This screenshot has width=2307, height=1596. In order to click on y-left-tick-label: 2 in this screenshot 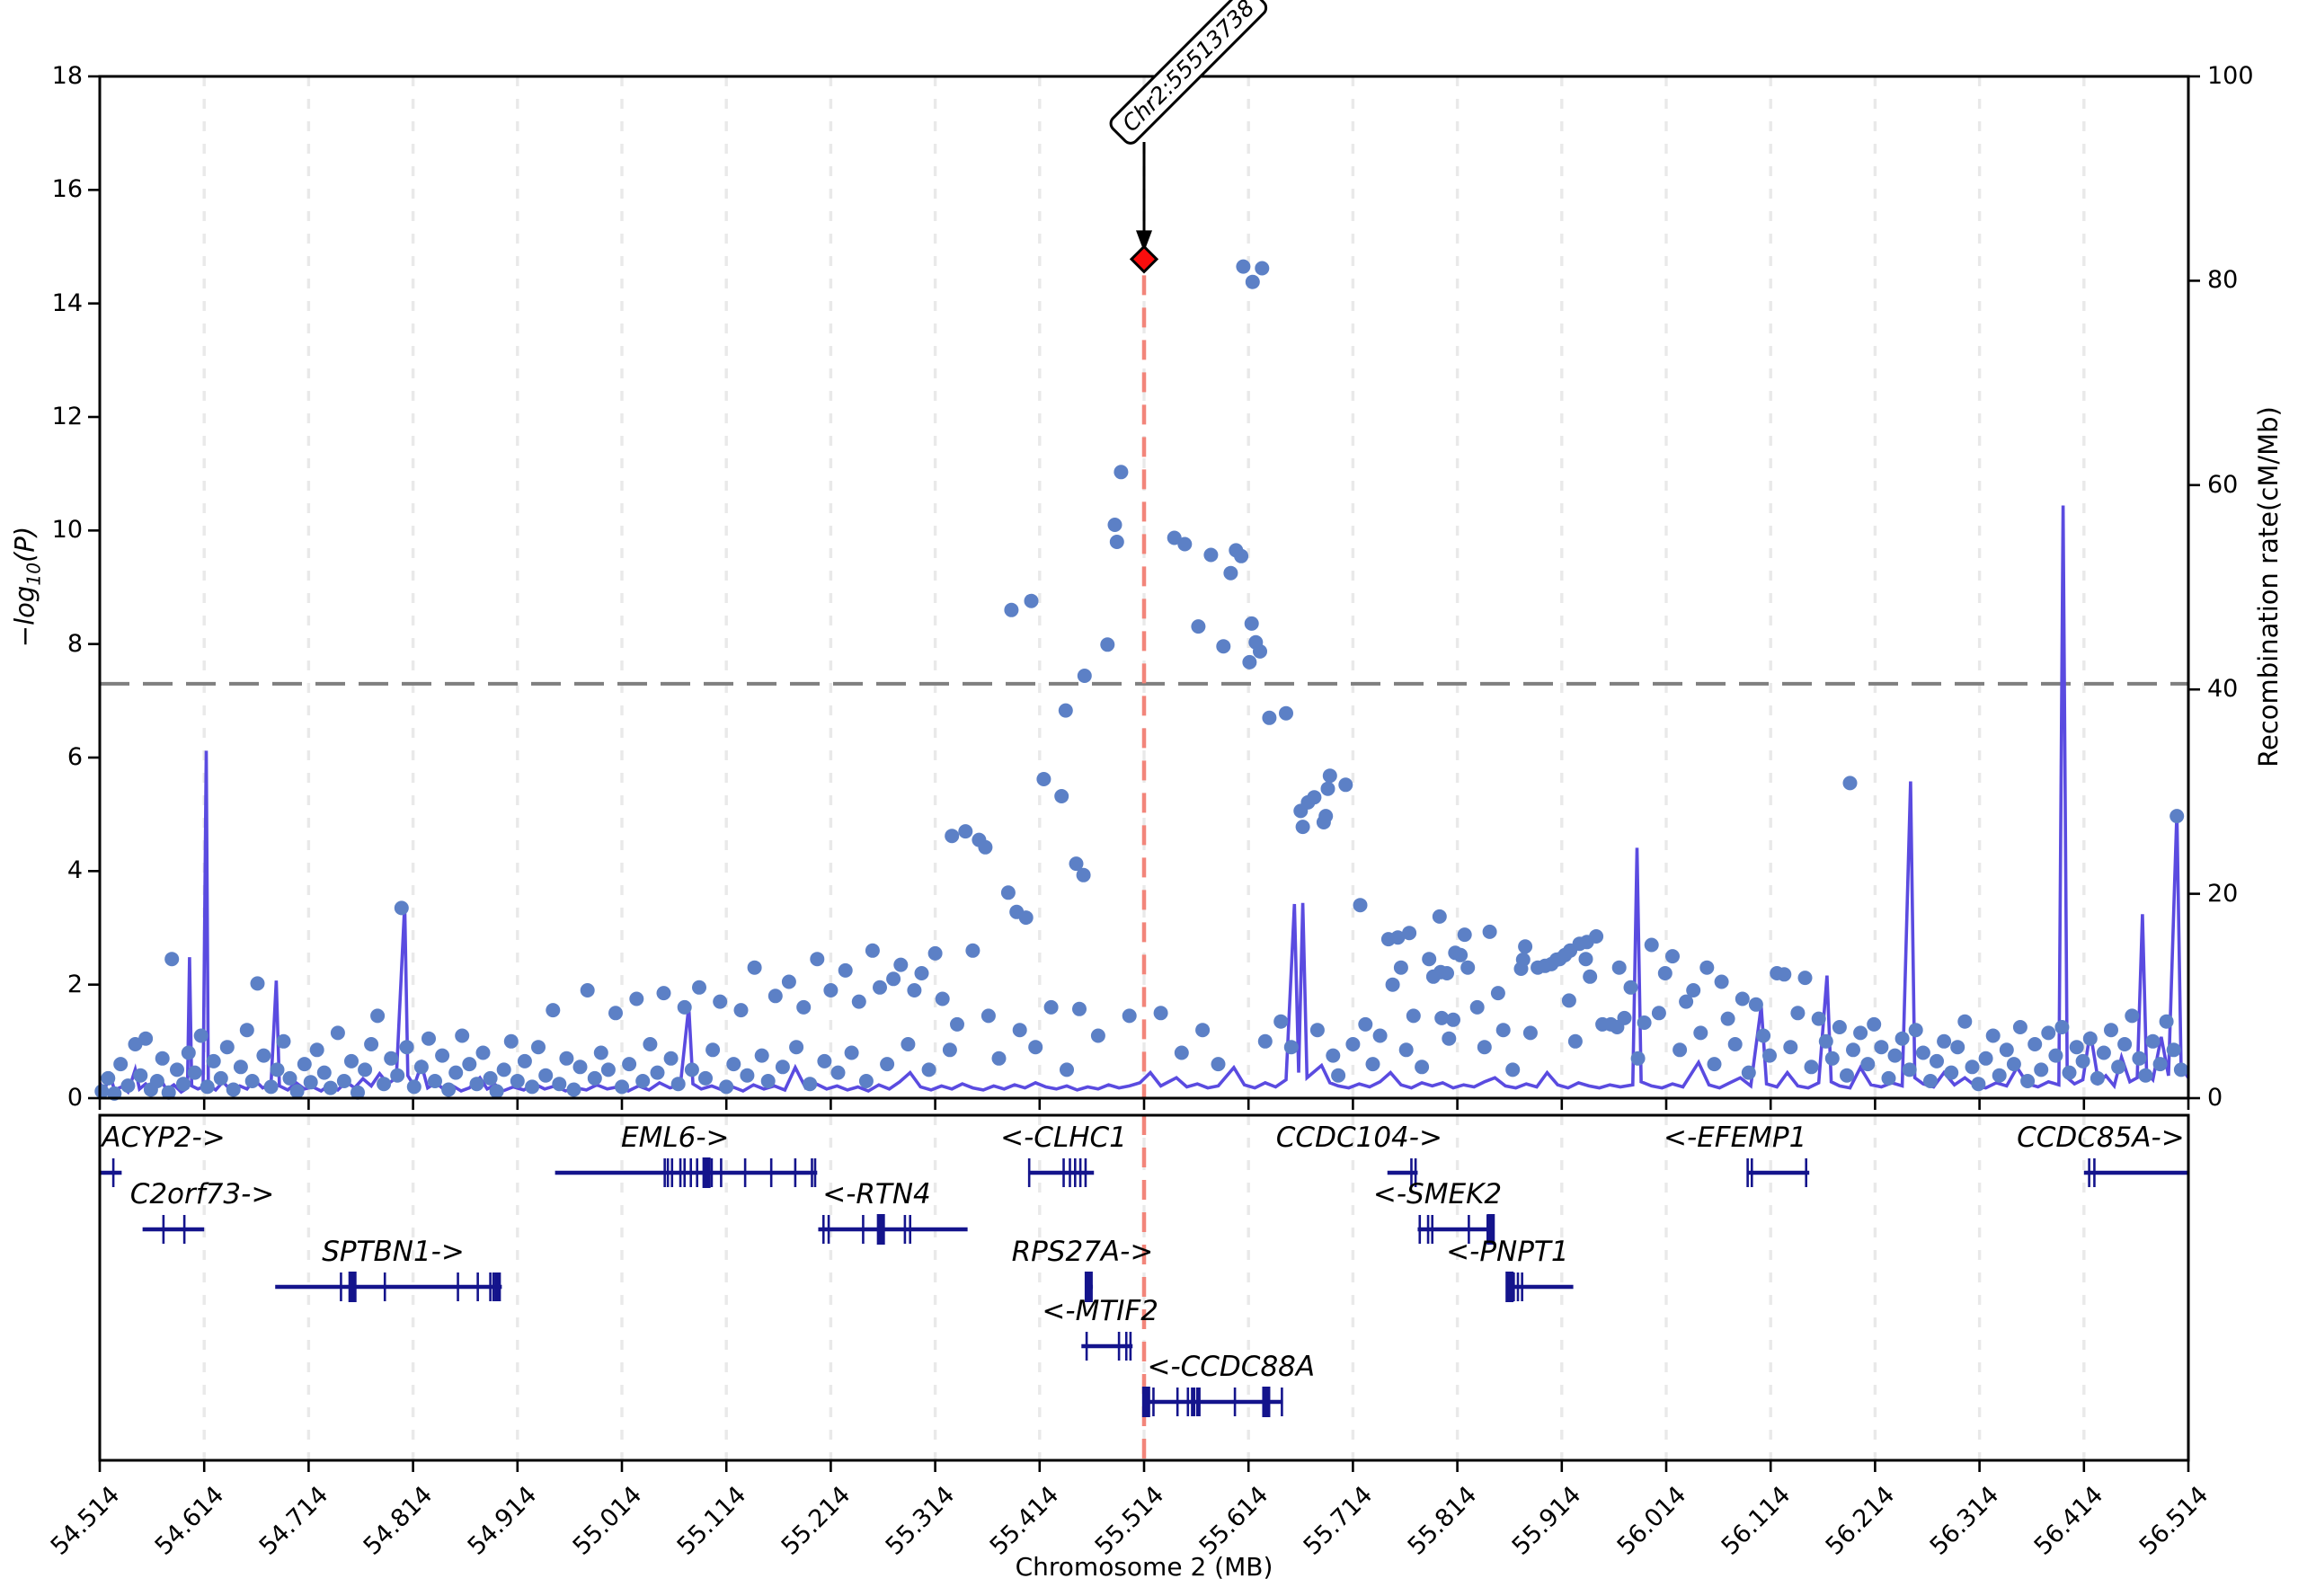, I will do `click(75, 984)`.